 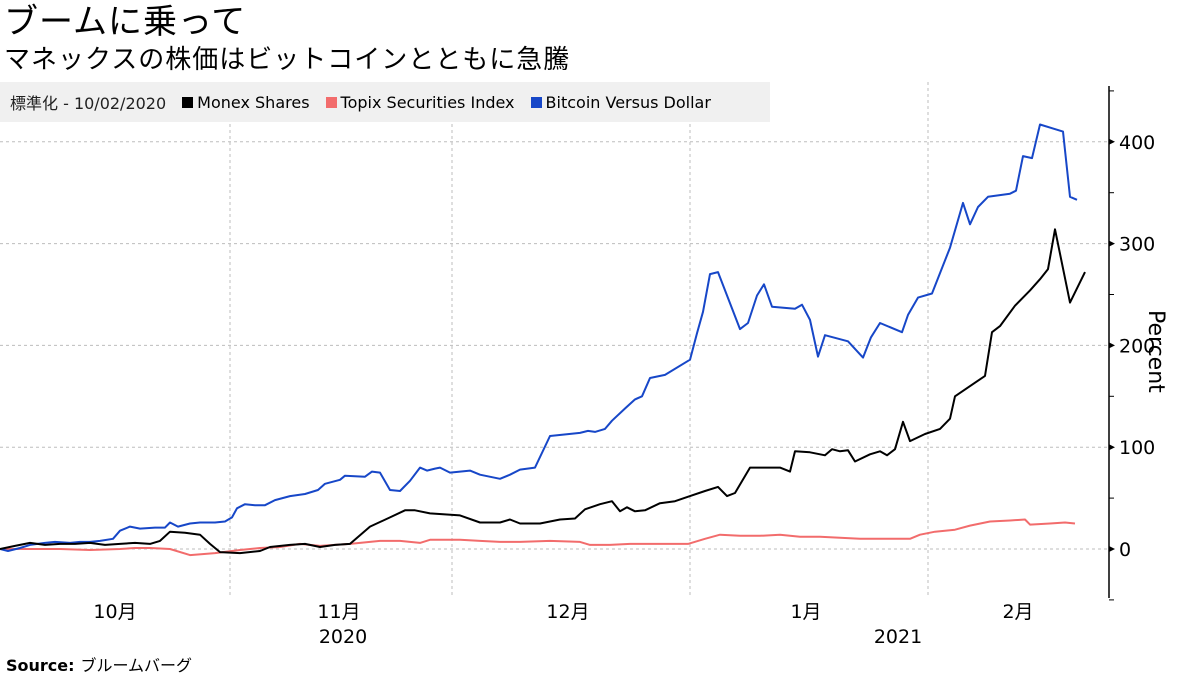 I want to click on x-year-label: 2021, so click(x=898, y=637).